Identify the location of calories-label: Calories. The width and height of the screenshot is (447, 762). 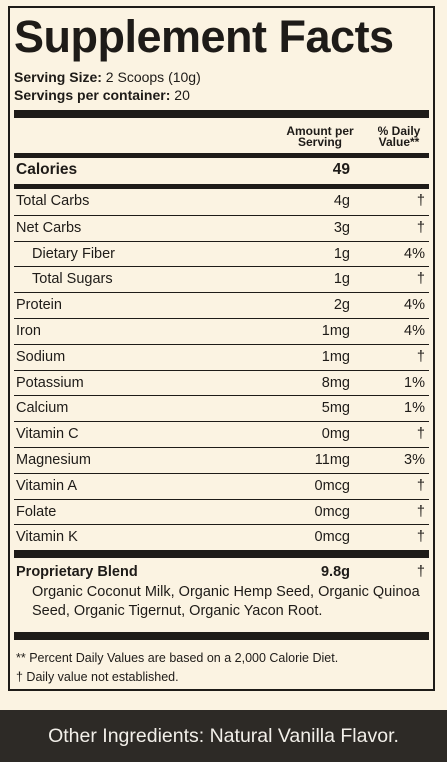
(47, 169).